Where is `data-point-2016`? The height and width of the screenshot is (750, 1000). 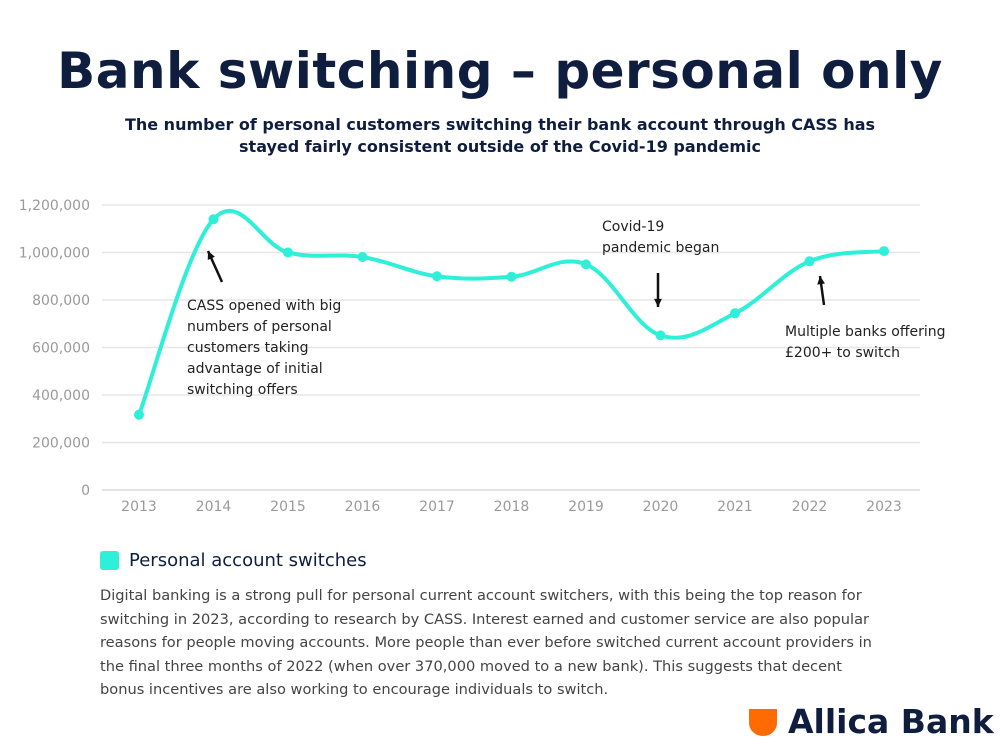
data-point-2016 is located at coordinates (362, 257).